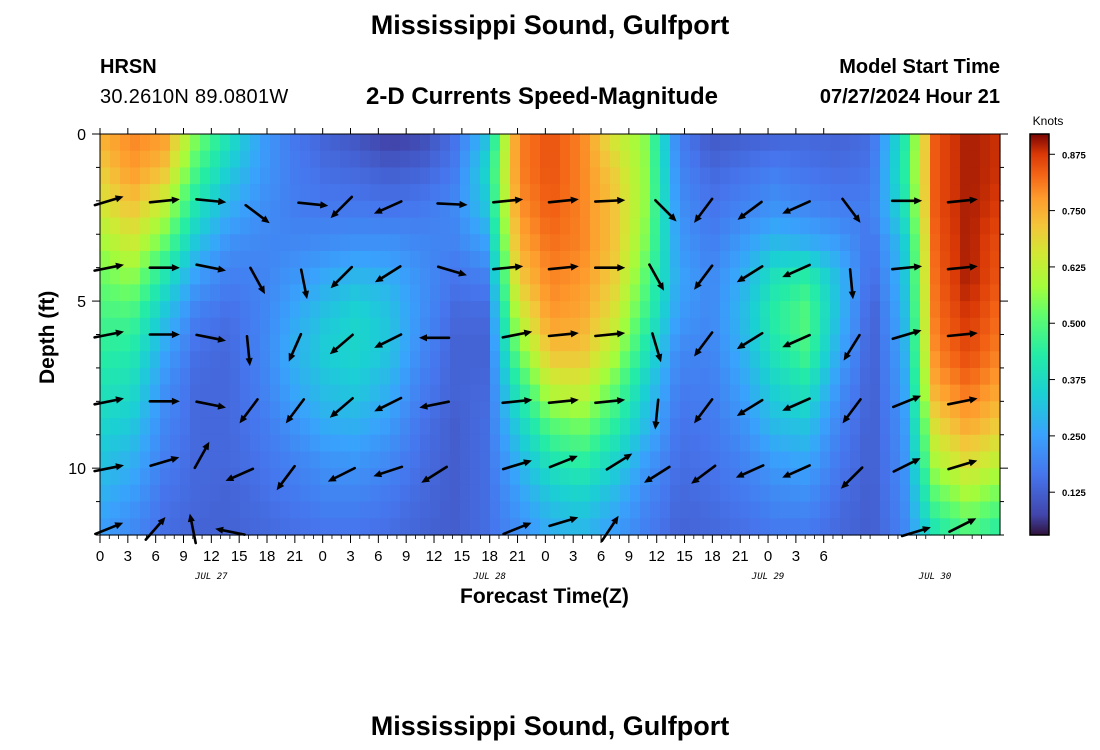 This screenshot has width=1100, height=750. I want to click on colorbar-tick-label: 0.750, so click(1074, 212).